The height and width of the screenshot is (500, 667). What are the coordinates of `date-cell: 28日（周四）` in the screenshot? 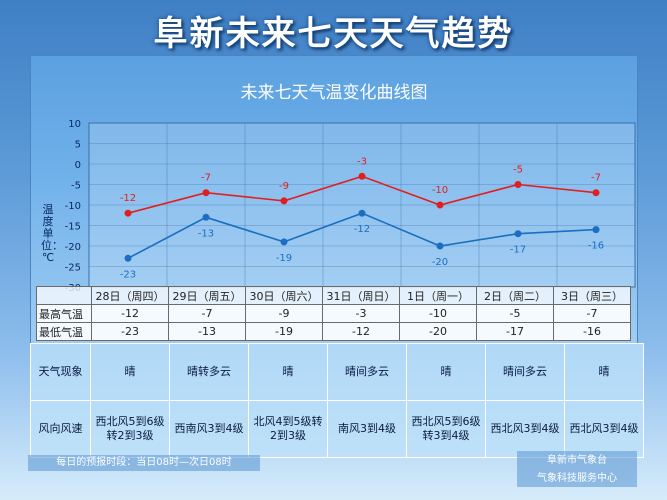 It's located at (130, 295).